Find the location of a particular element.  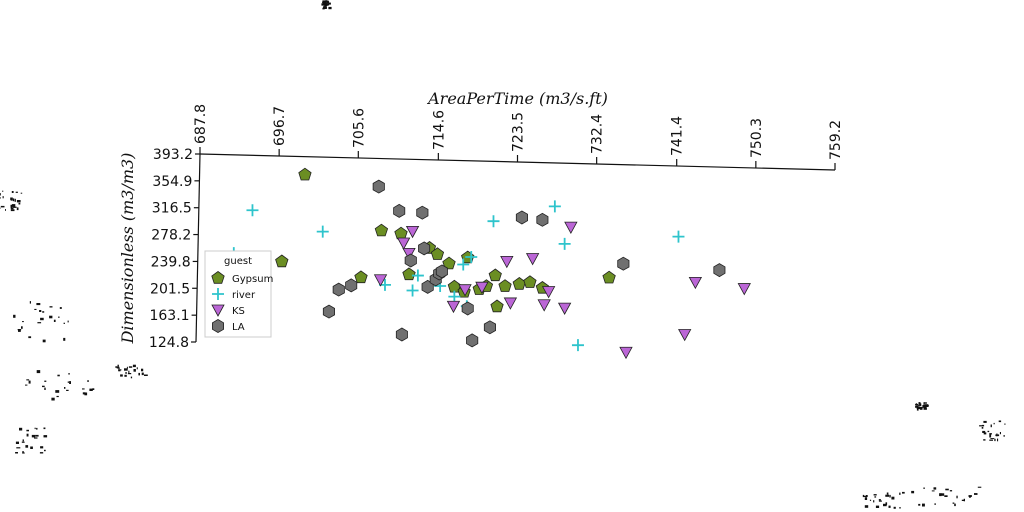

y-tick-label: 278.2 is located at coordinates (171, 236).